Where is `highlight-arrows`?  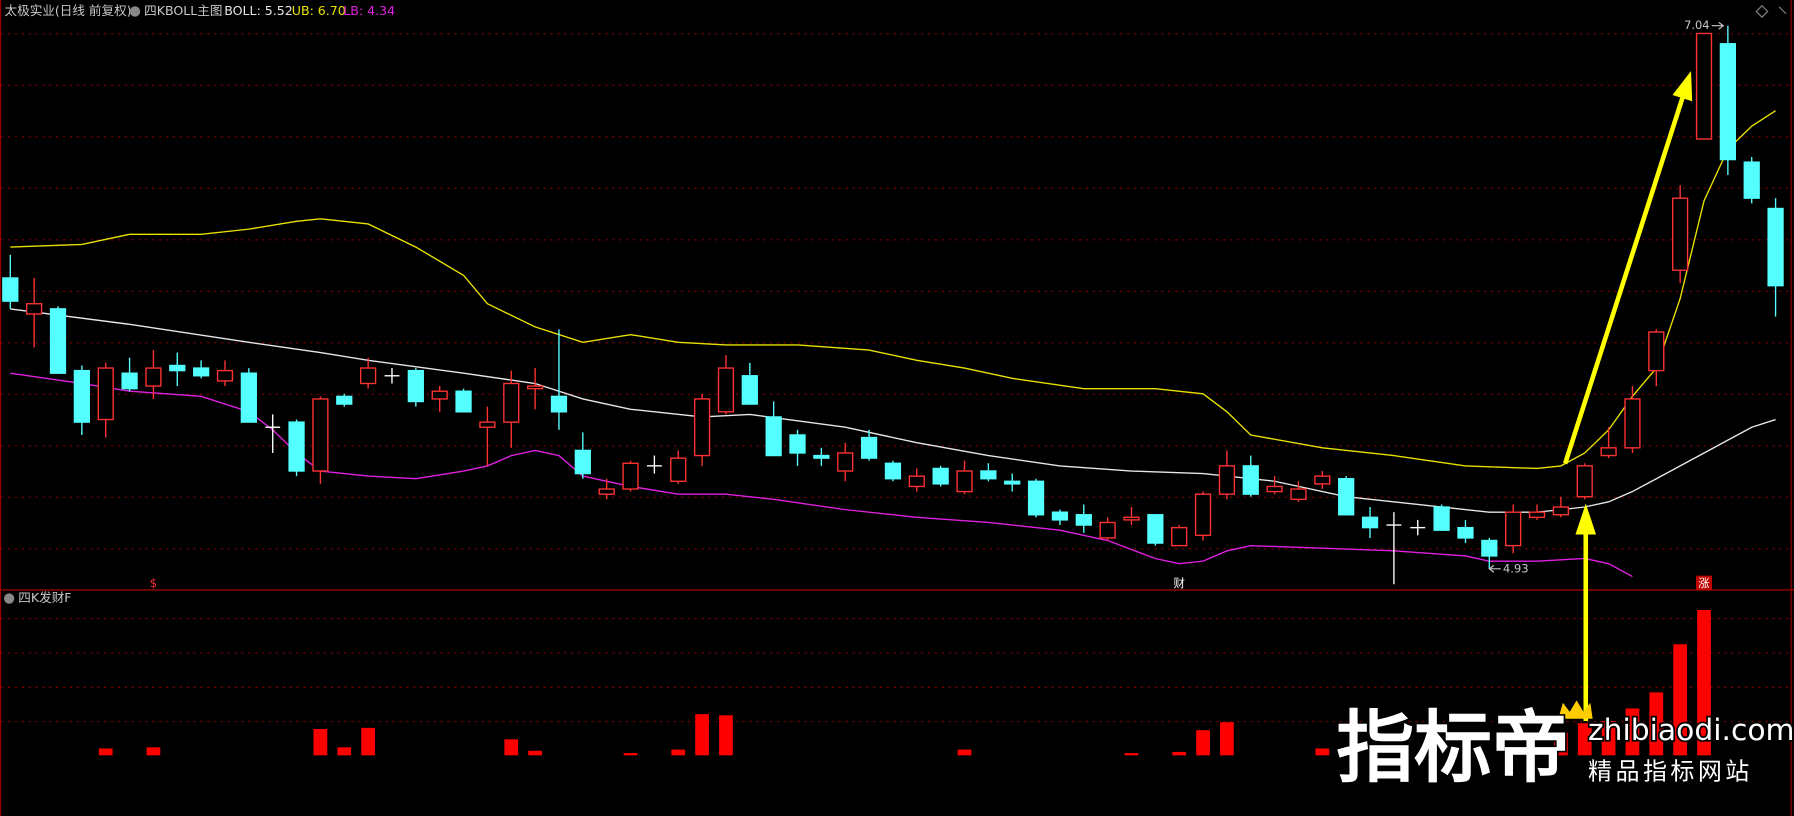 highlight-arrows is located at coordinates (1627, 396).